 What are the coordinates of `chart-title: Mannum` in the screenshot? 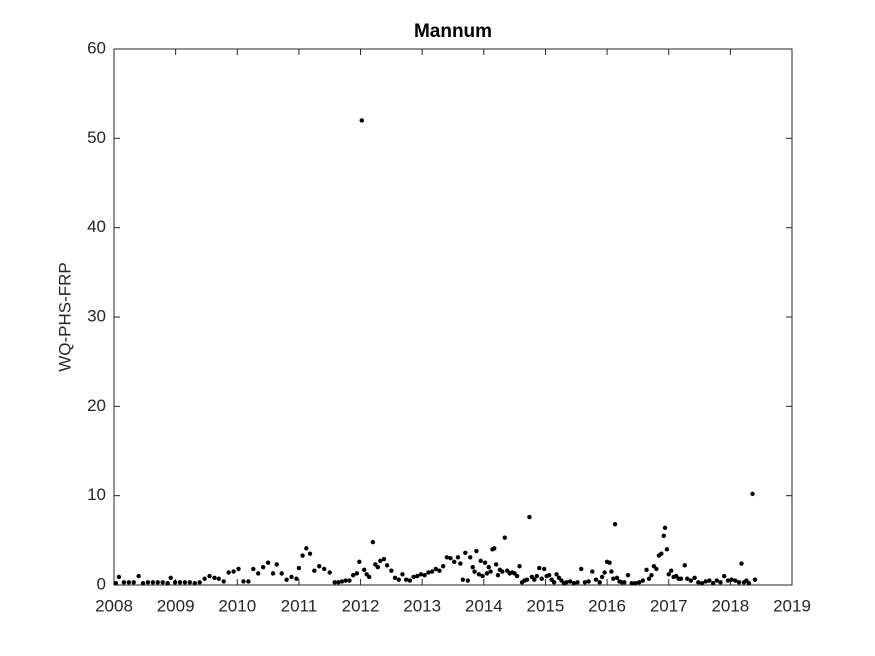 It's located at (453, 31).